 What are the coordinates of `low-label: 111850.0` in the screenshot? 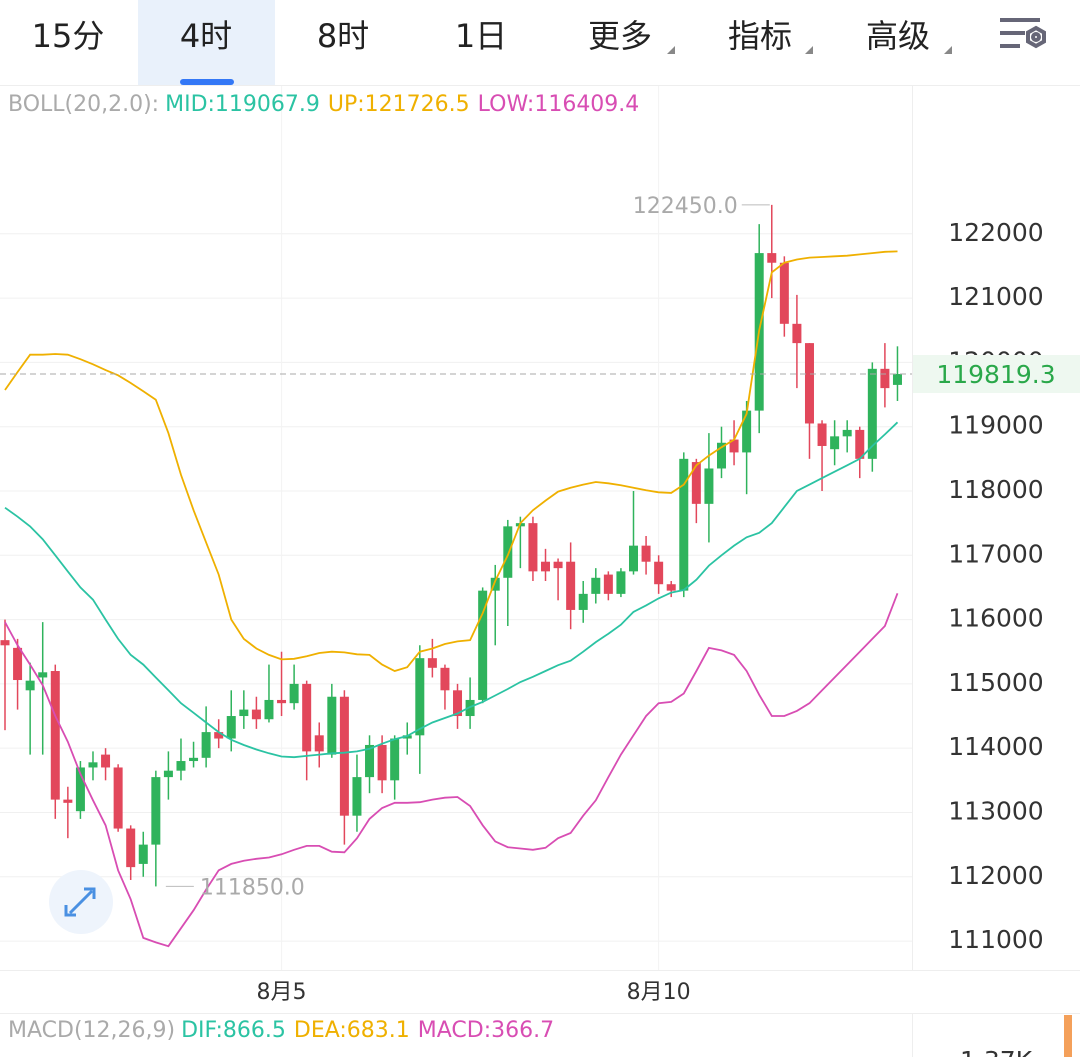 It's located at (252, 887).